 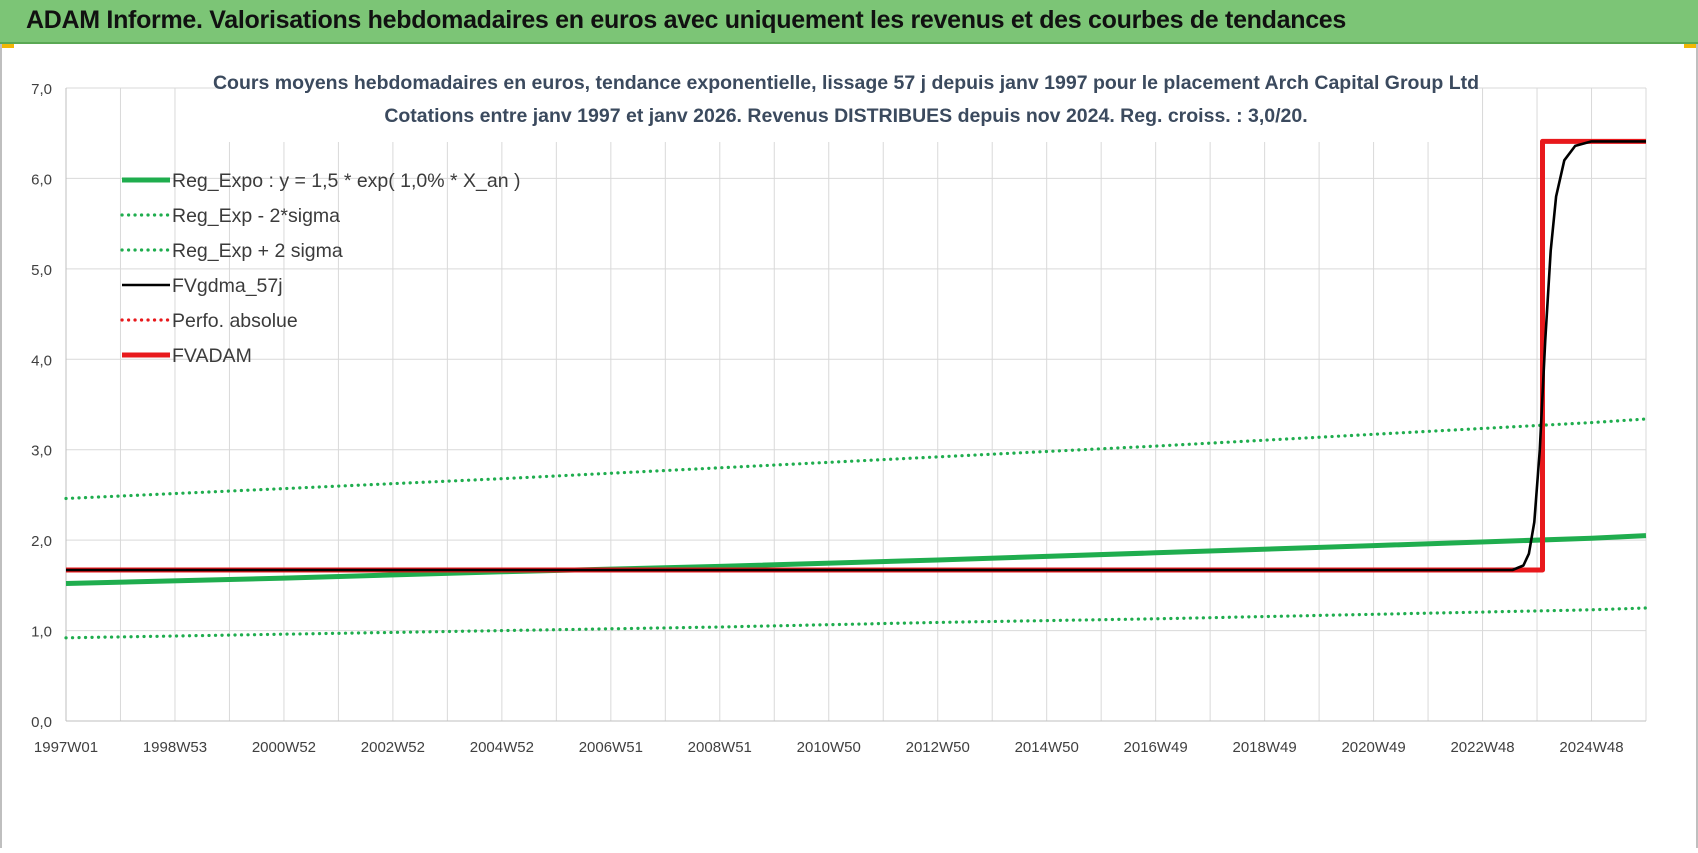 What do you see at coordinates (41, 722) in the screenshot?
I see `y-tick-label: 0,0` at bounding box center [41, 722].